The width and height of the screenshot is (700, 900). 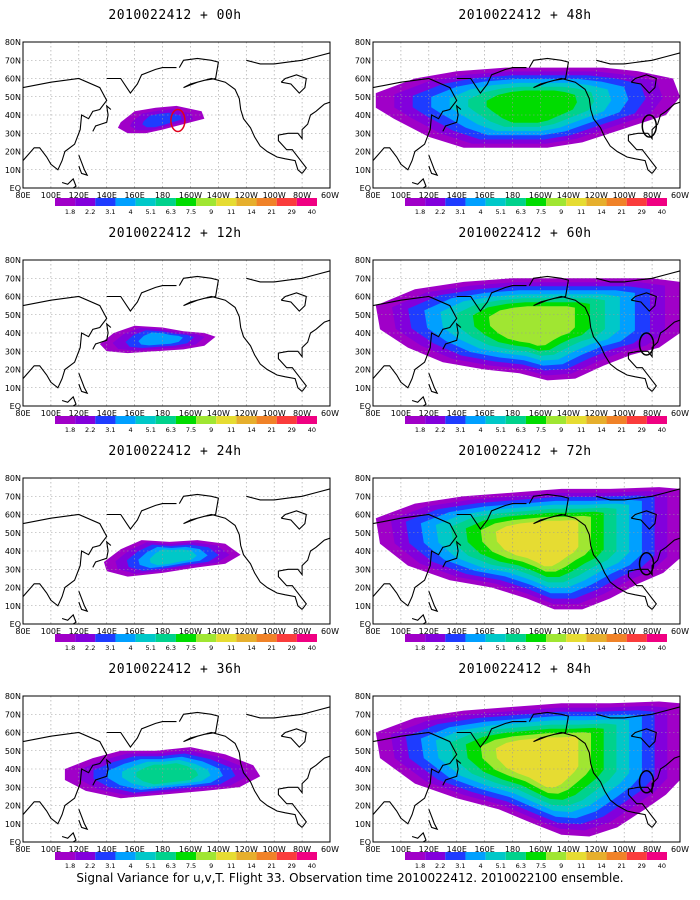 I want to click on lon-tick-label: 60W, so click(x=680, y=413).